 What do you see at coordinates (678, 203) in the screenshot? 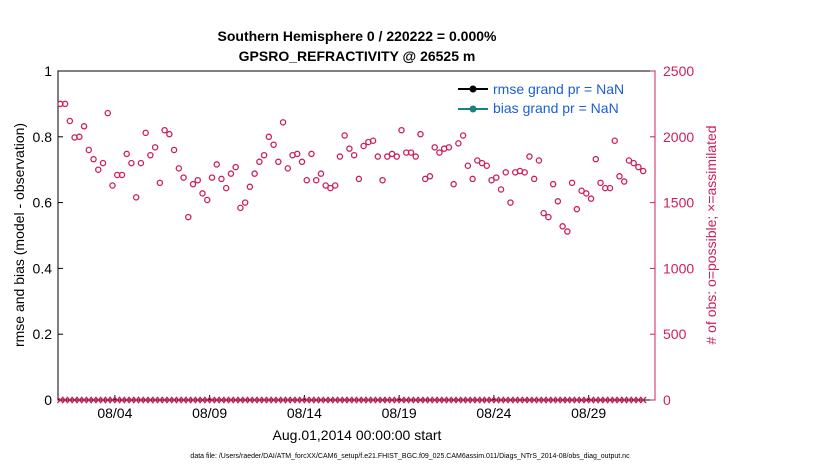
I see `right-tick-label: 1500` at bounding box center [678, 203].